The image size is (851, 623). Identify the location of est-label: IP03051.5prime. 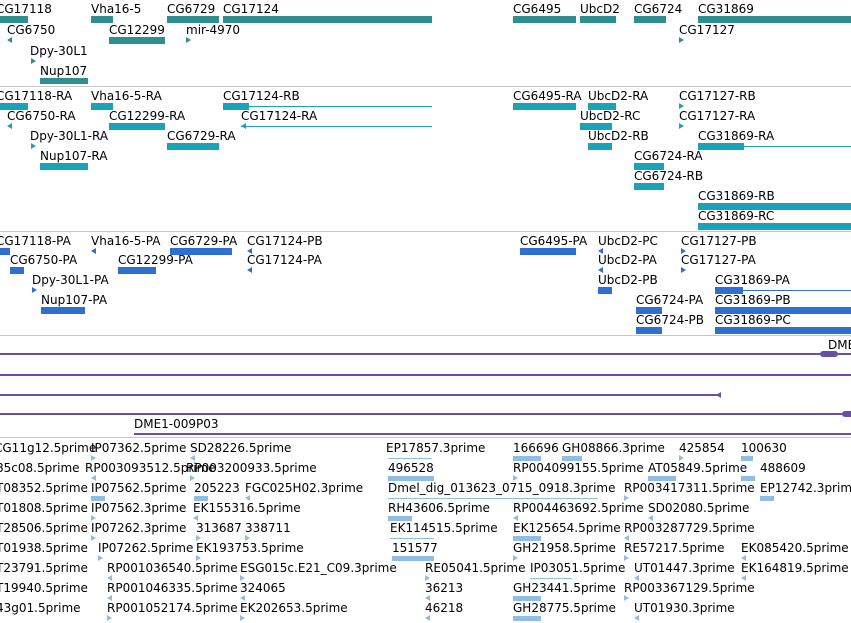
(578, 568).